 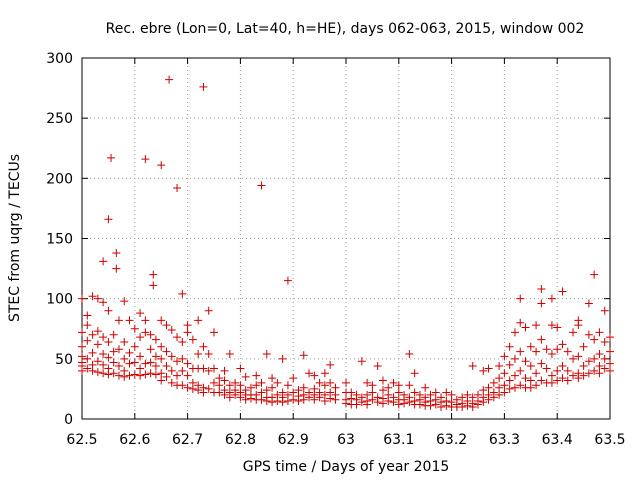 I want to click on x-tick-label: 63.3, so click(x=504, y=440).